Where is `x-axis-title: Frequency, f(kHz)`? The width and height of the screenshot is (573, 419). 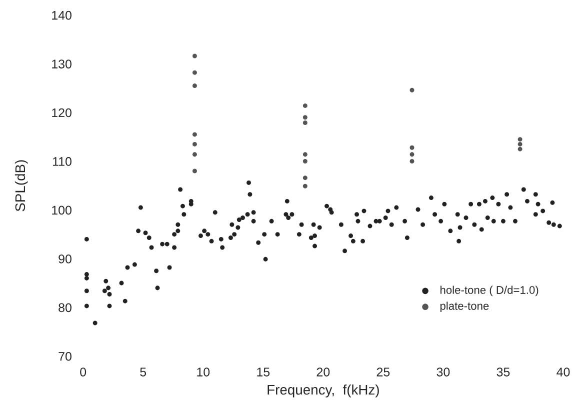 x-axis-title: Frequency, f(kHz) is located at coordinates (323, 391).